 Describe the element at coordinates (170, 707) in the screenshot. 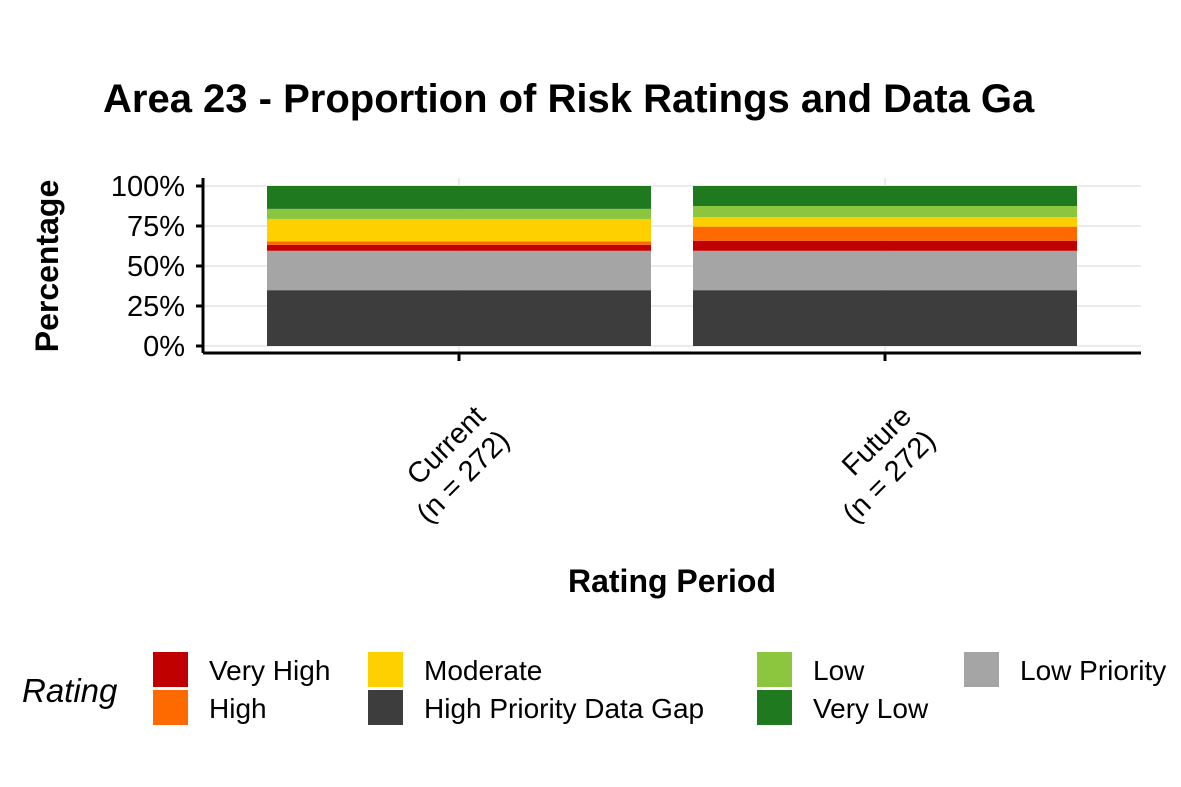

I see `legend-swatch-high` at that location.